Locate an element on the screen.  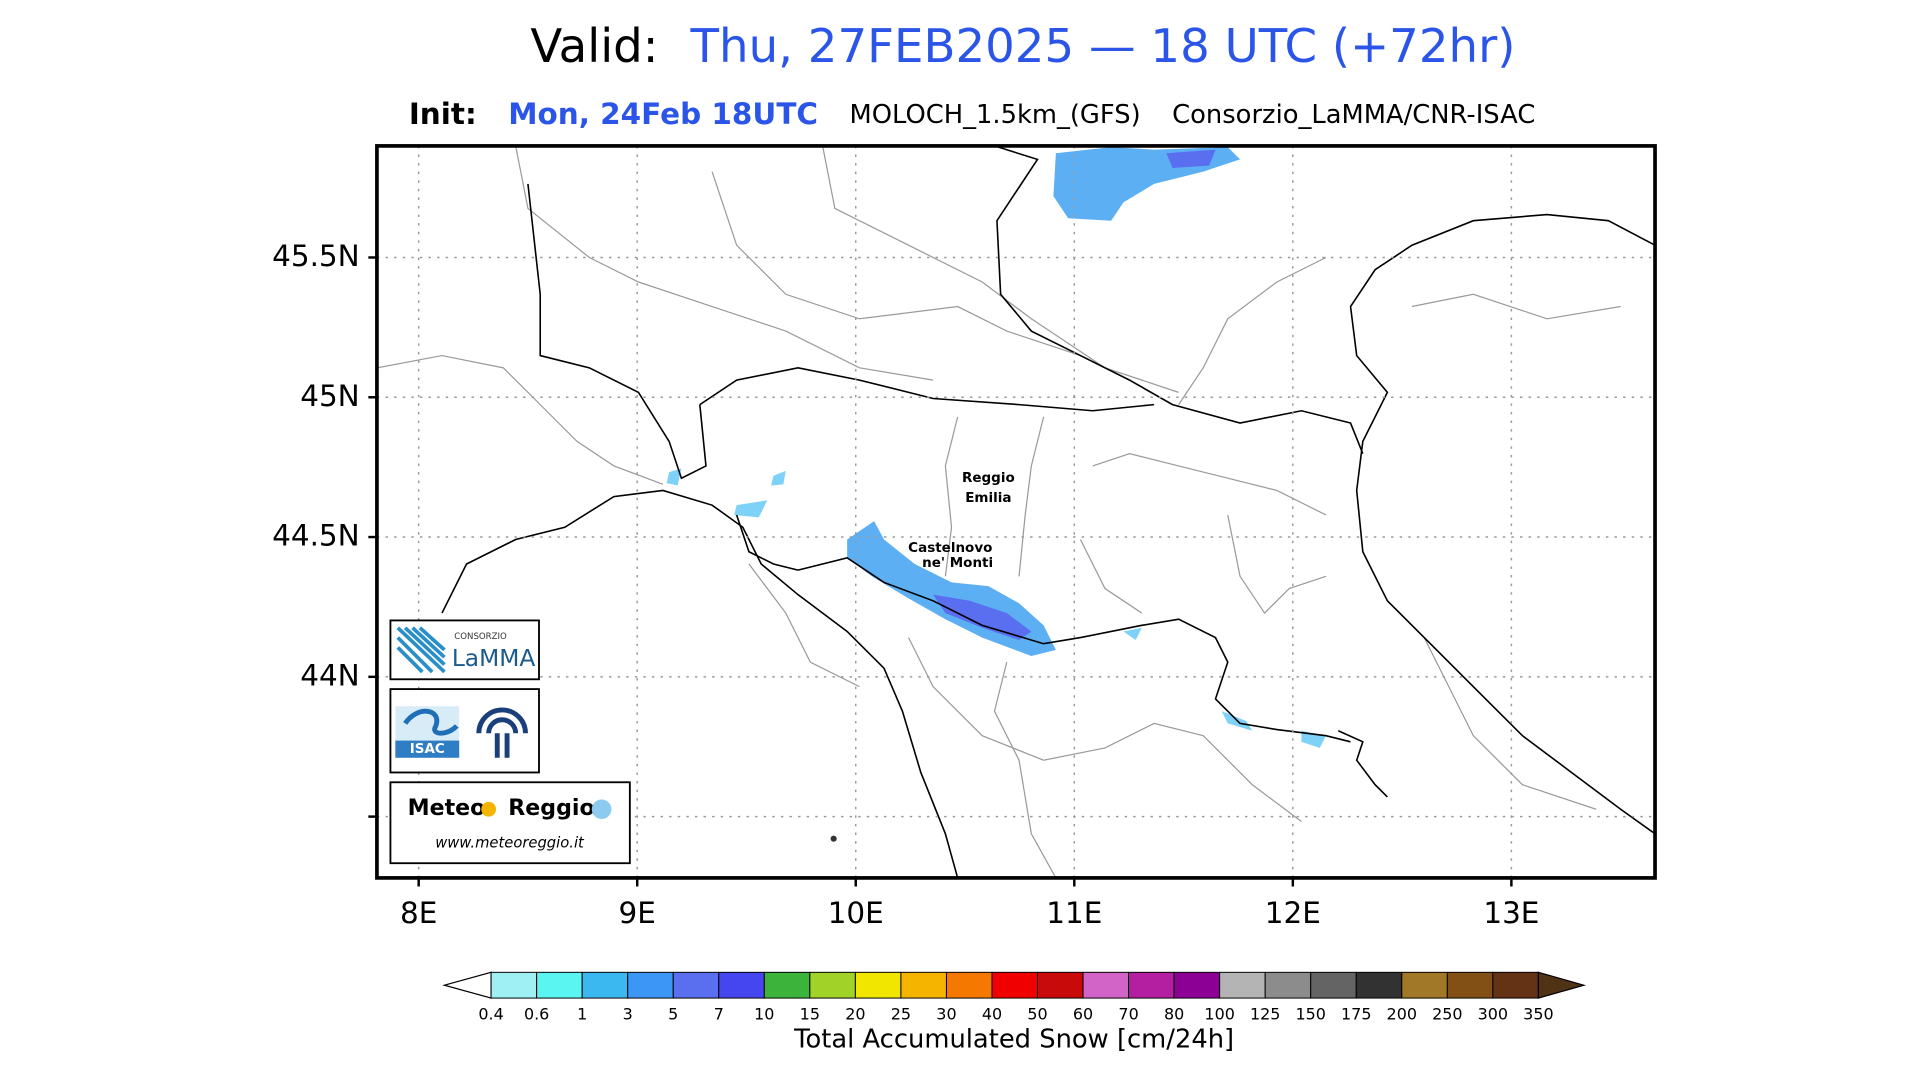
lon-label: 11E is located at coordinates (1074, 913).